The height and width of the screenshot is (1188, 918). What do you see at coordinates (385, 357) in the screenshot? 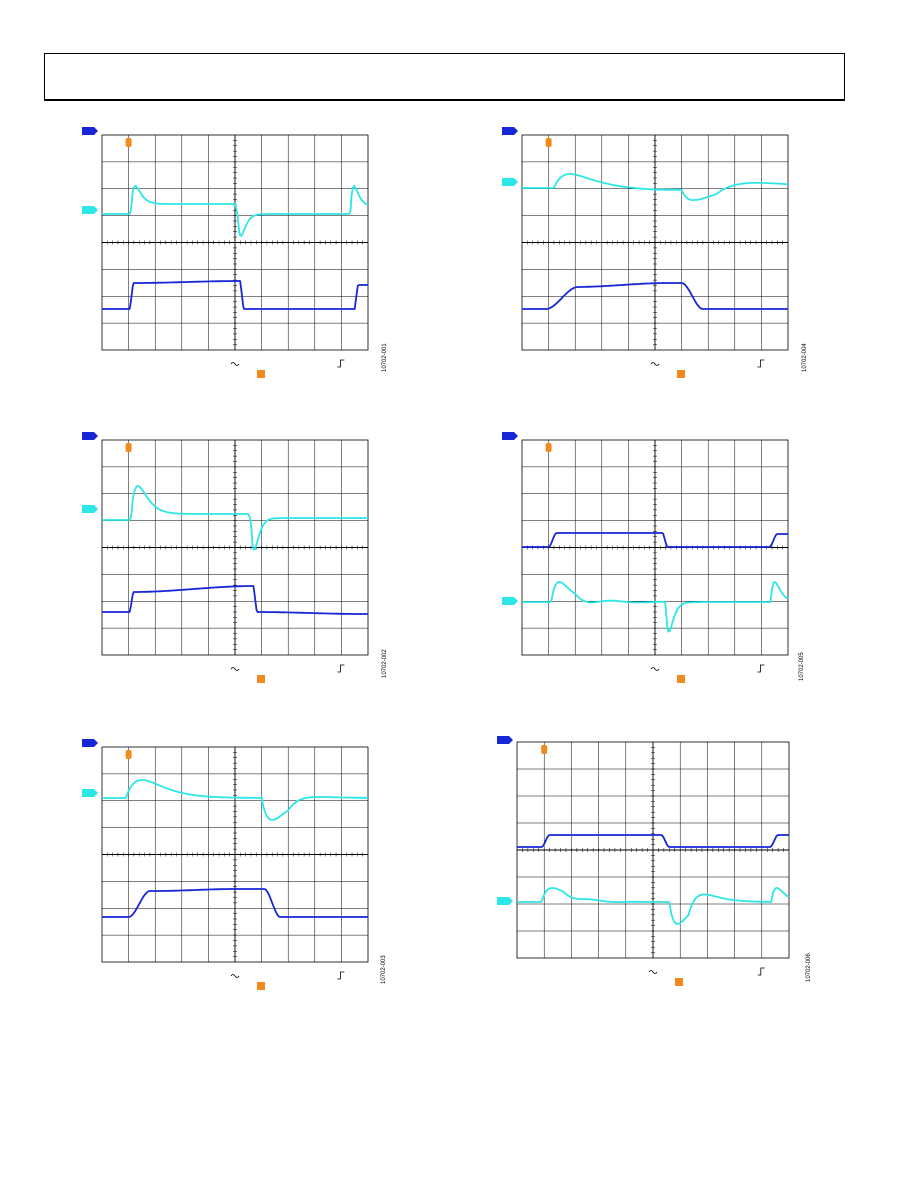
I see `figure-id-1: 10702-001` at bounding box center [385, 357].